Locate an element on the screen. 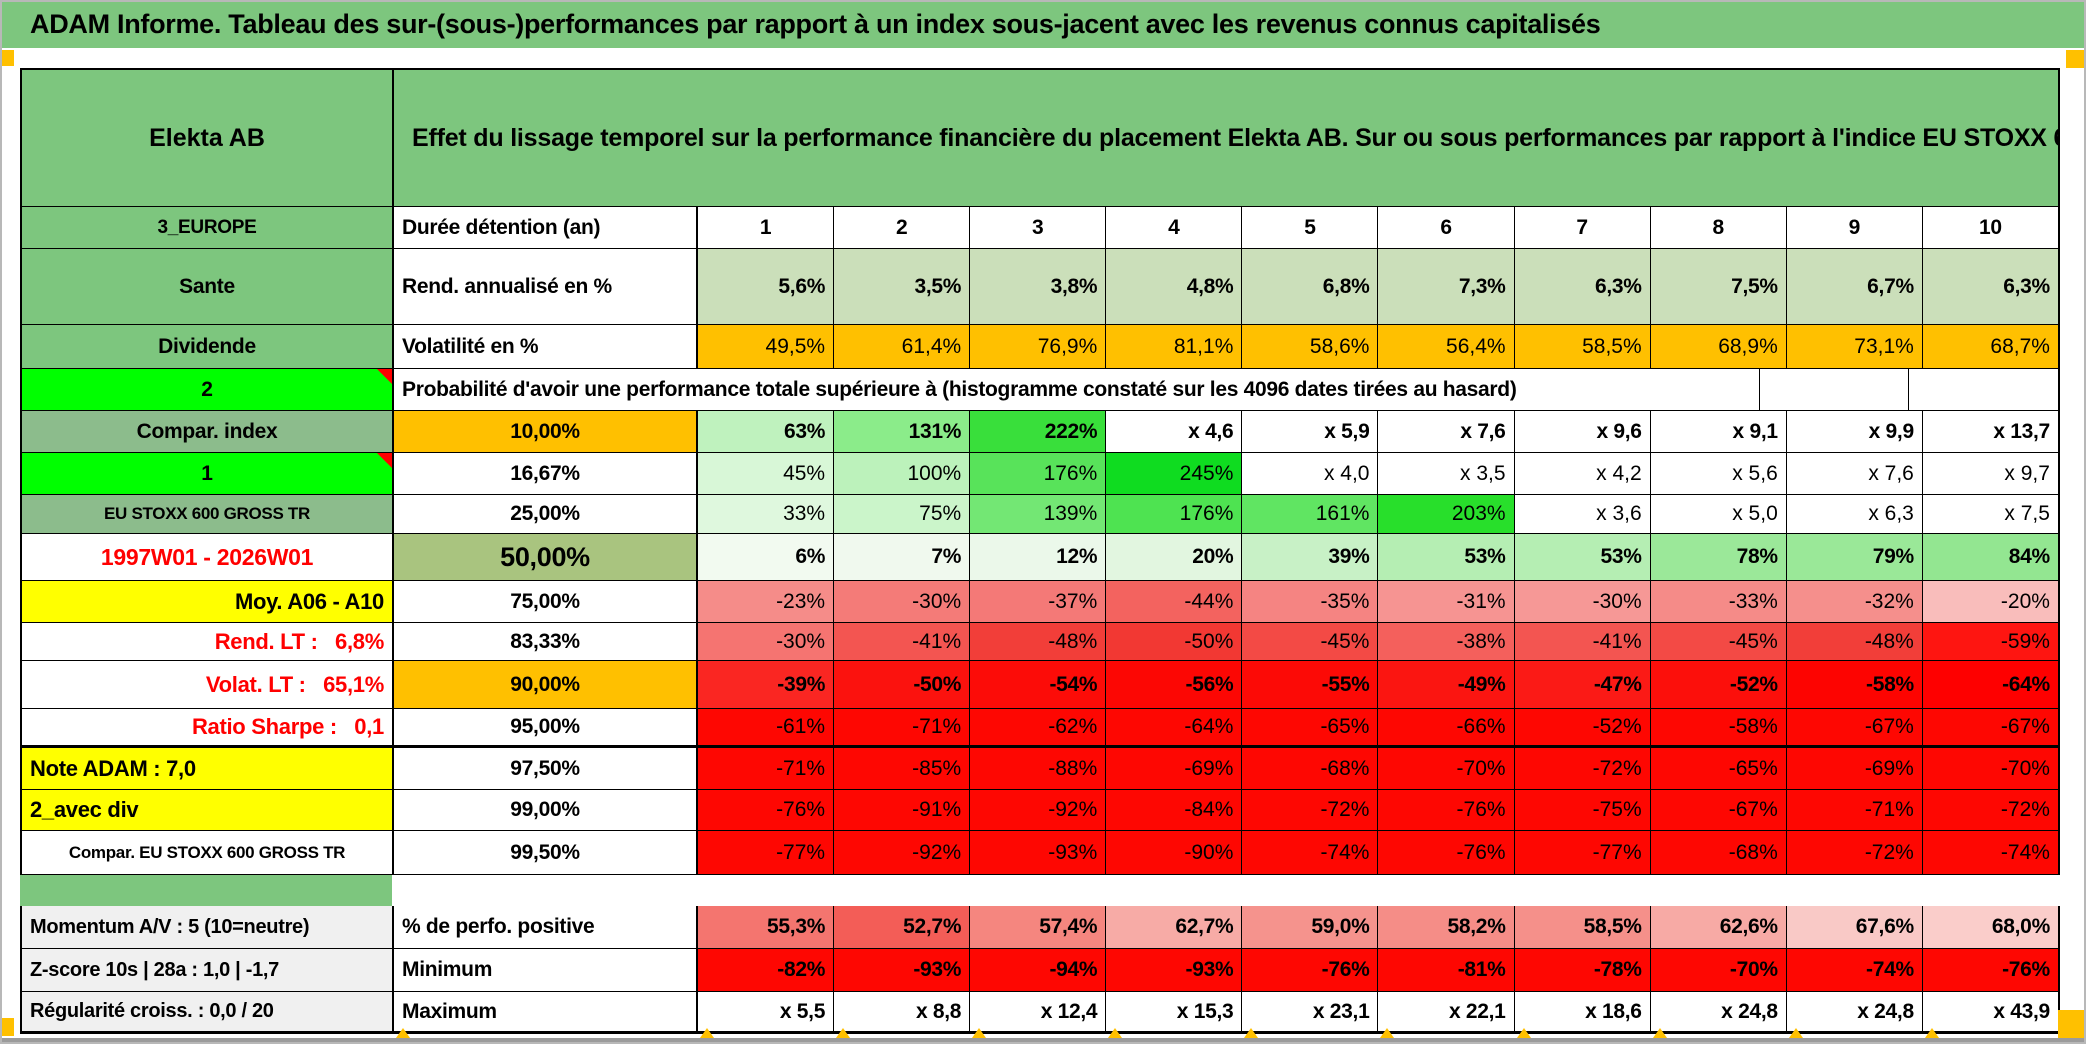 The height and width of the screenshot is (1044, 2086). value-cell: -85% is located at coordinates (902, 769).